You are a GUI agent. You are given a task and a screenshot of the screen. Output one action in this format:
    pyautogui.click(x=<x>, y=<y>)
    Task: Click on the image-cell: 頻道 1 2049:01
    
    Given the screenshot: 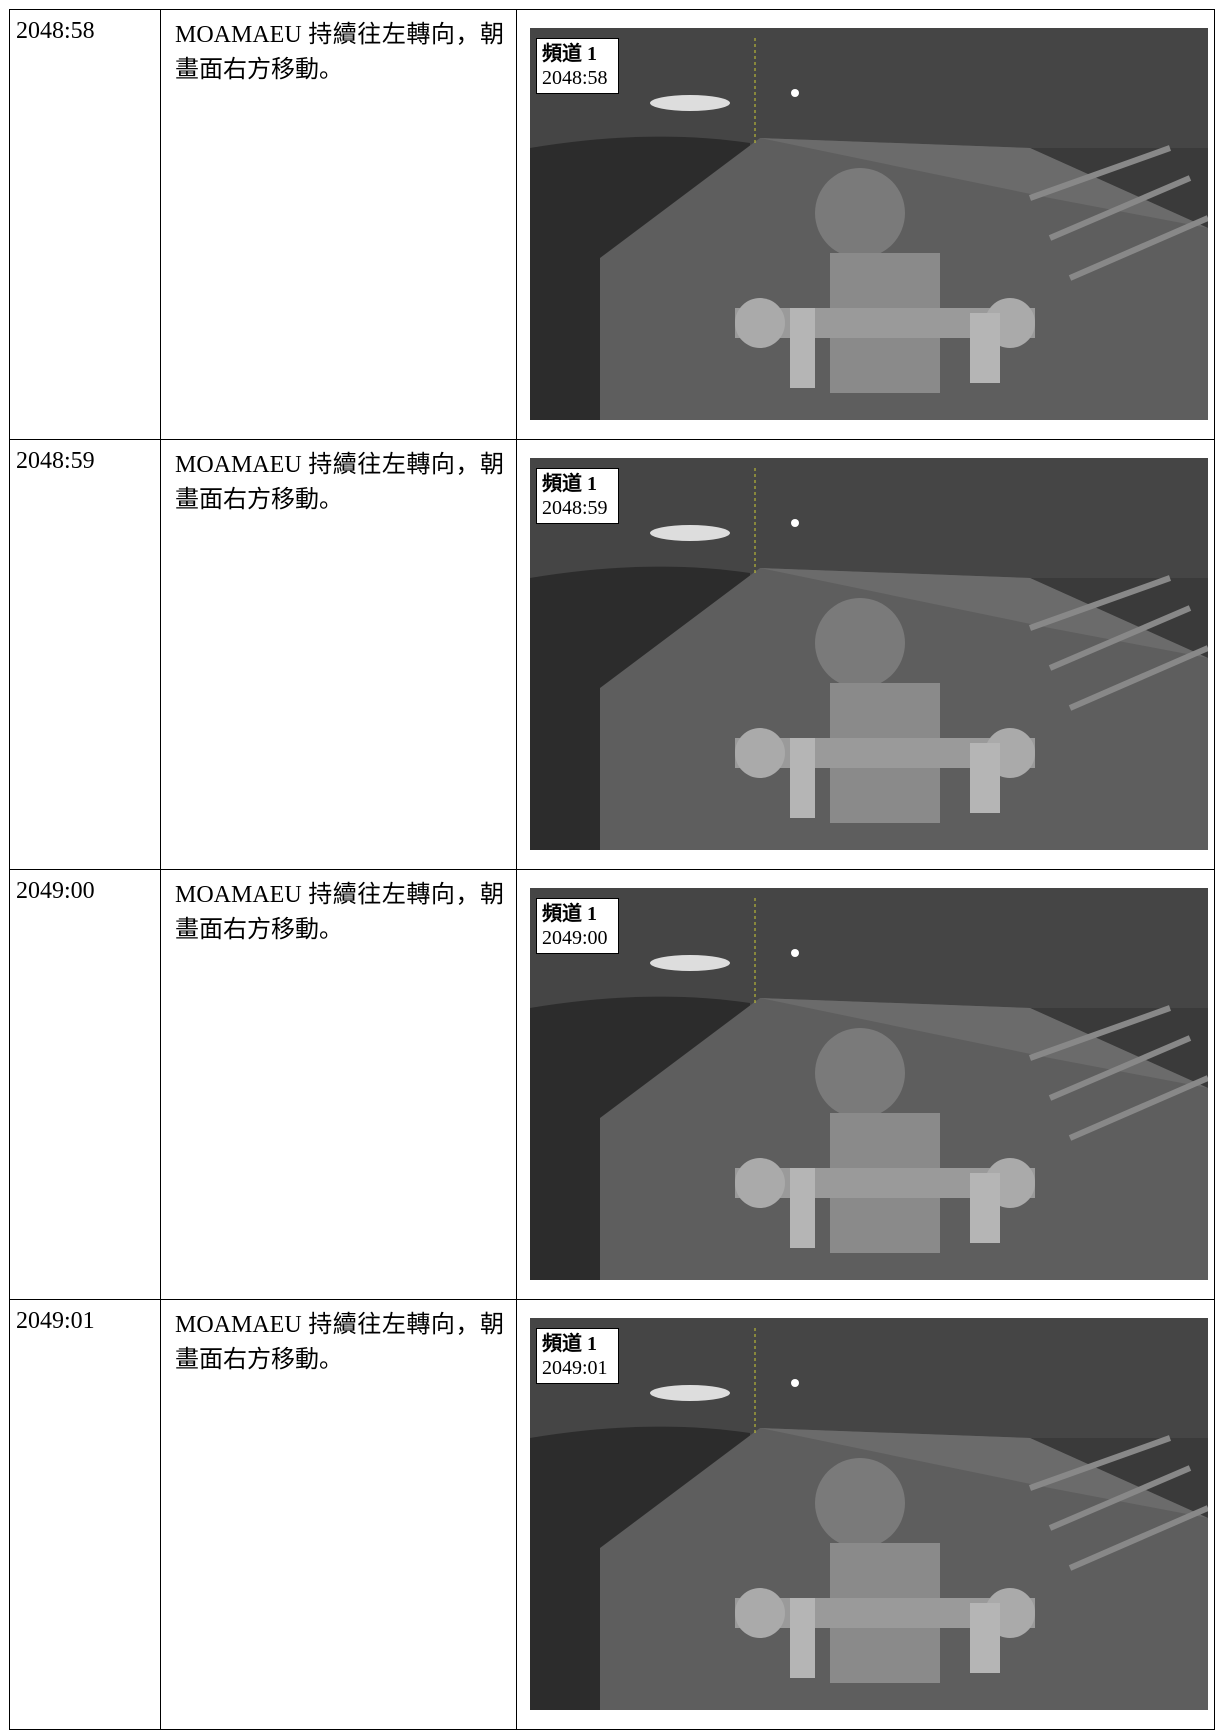 What is the action you would take?
    pyautogui.click(x=865, y=1514)
    